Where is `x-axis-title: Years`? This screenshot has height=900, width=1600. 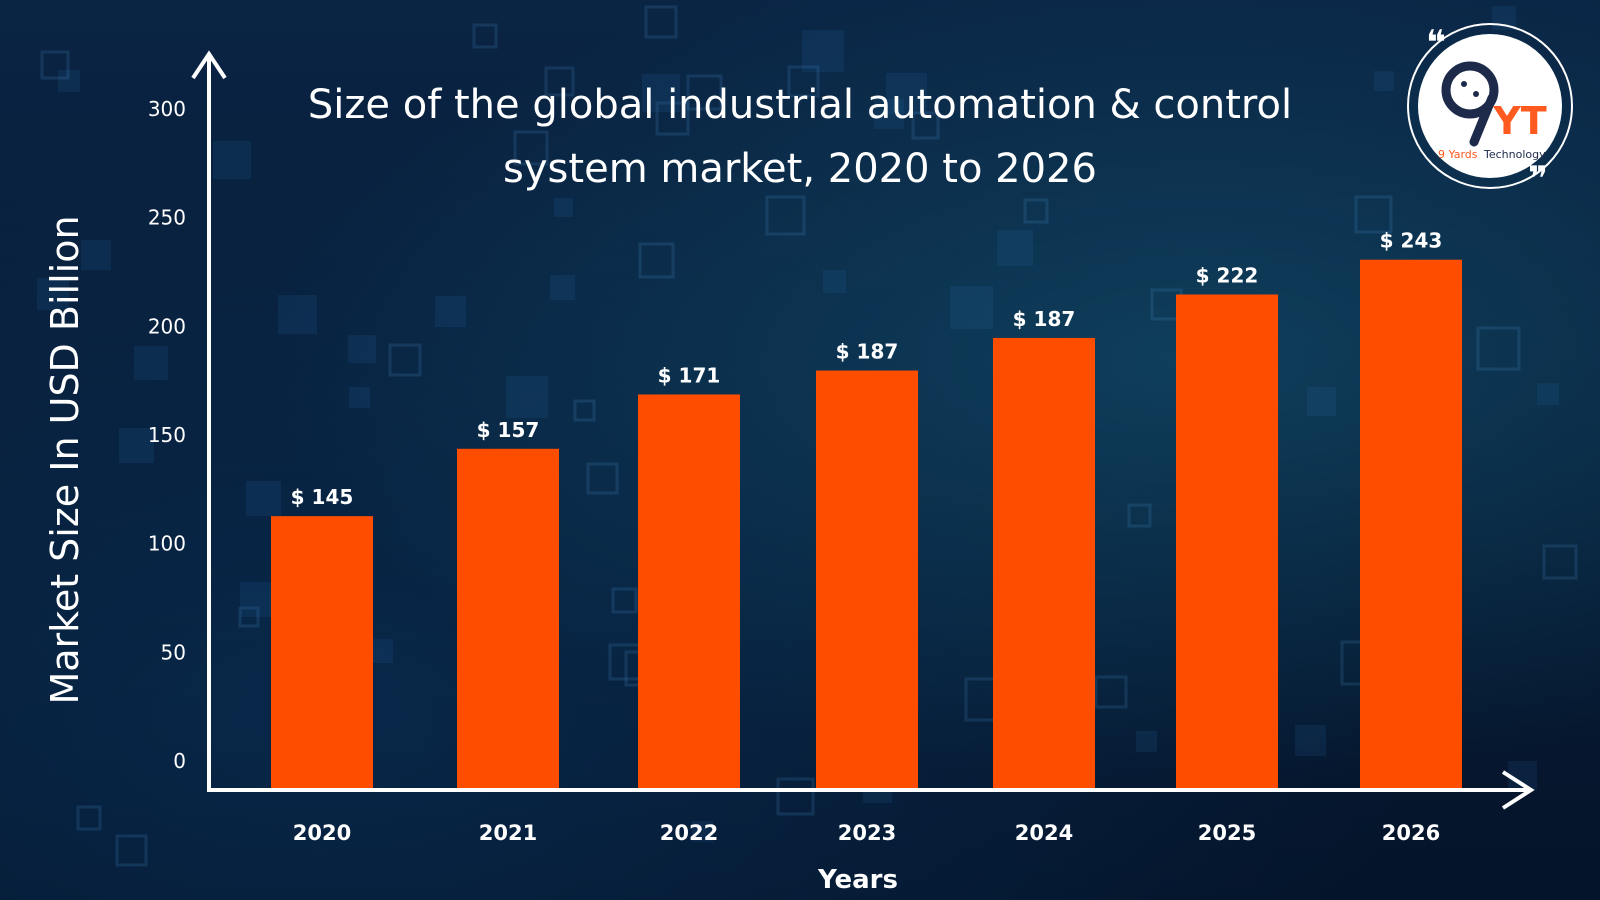
x-axis-title: Years is located at coordinates (857, 880).